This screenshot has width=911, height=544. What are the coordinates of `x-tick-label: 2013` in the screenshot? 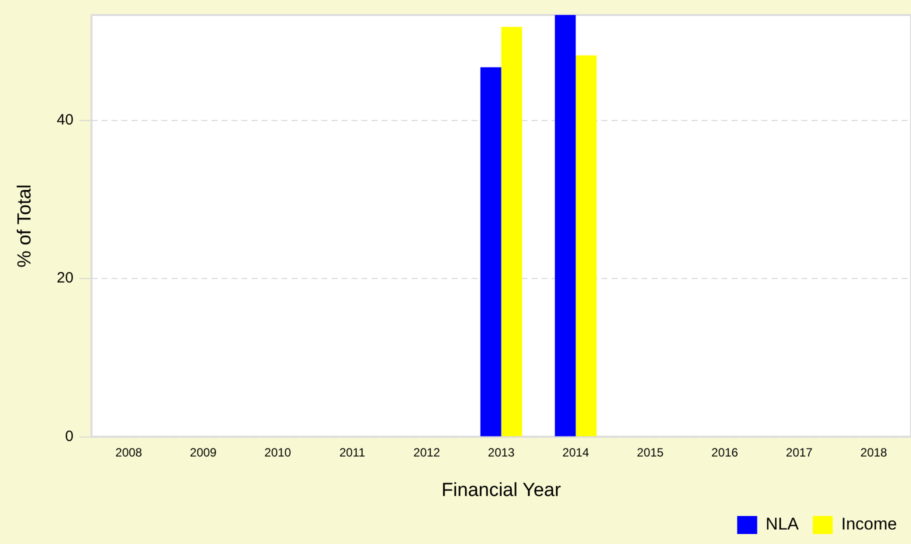 It's located at (501, 452).